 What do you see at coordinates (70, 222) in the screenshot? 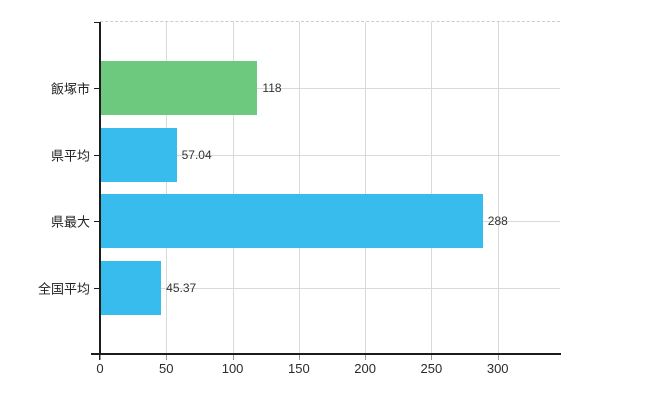
I see `category-label: 県最大` at bounding box center [70, 222].